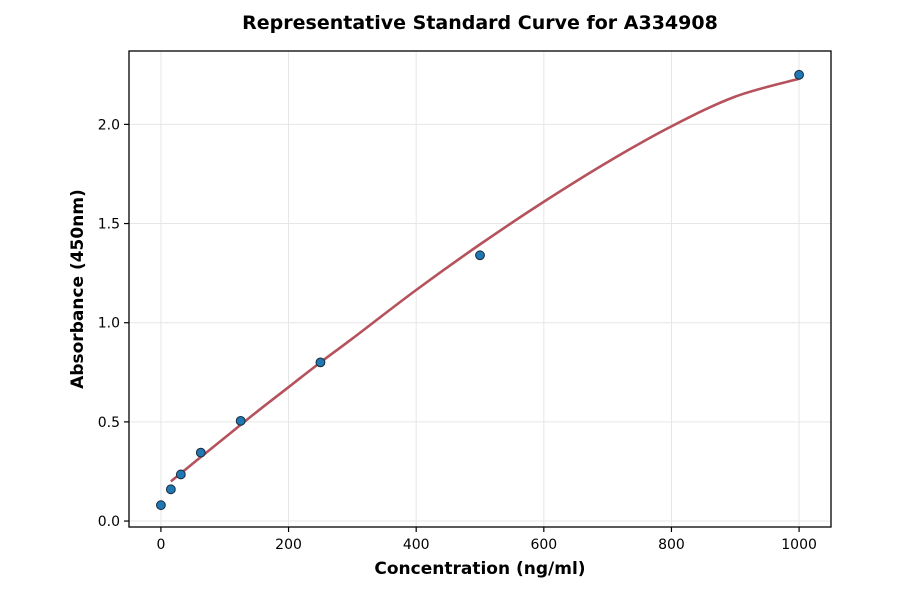 The width and height of the screenshot is (900, 599). Describe the element at coordinates (543, 545) in the screenshot. I see `x-tick-label: 600` at that location.